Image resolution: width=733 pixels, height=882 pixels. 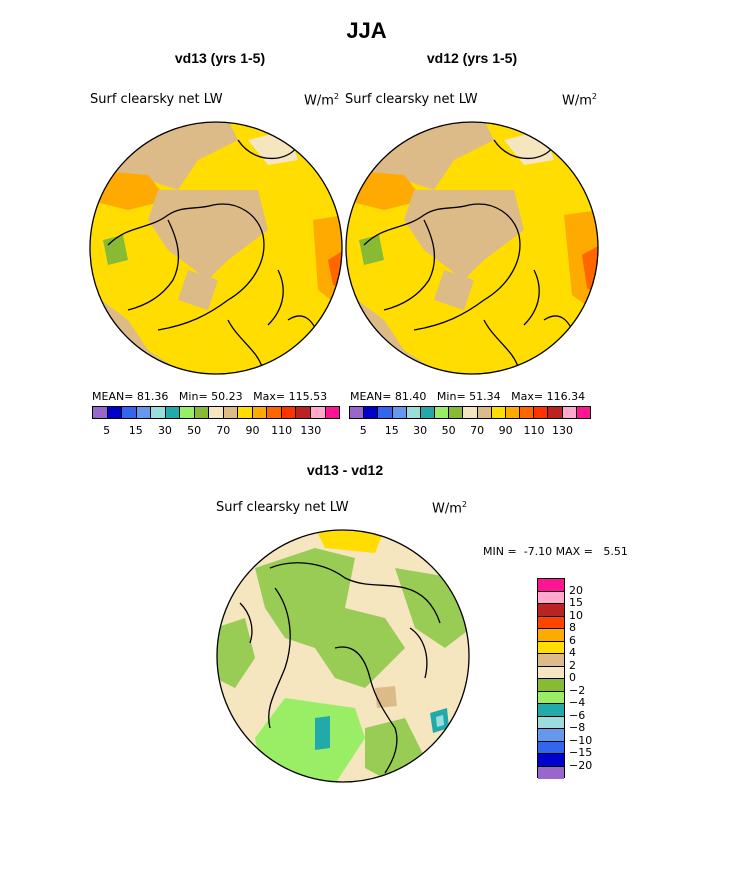 I want to click on diff-colorbar-tick-label: 4, so click(x=572, y=652).